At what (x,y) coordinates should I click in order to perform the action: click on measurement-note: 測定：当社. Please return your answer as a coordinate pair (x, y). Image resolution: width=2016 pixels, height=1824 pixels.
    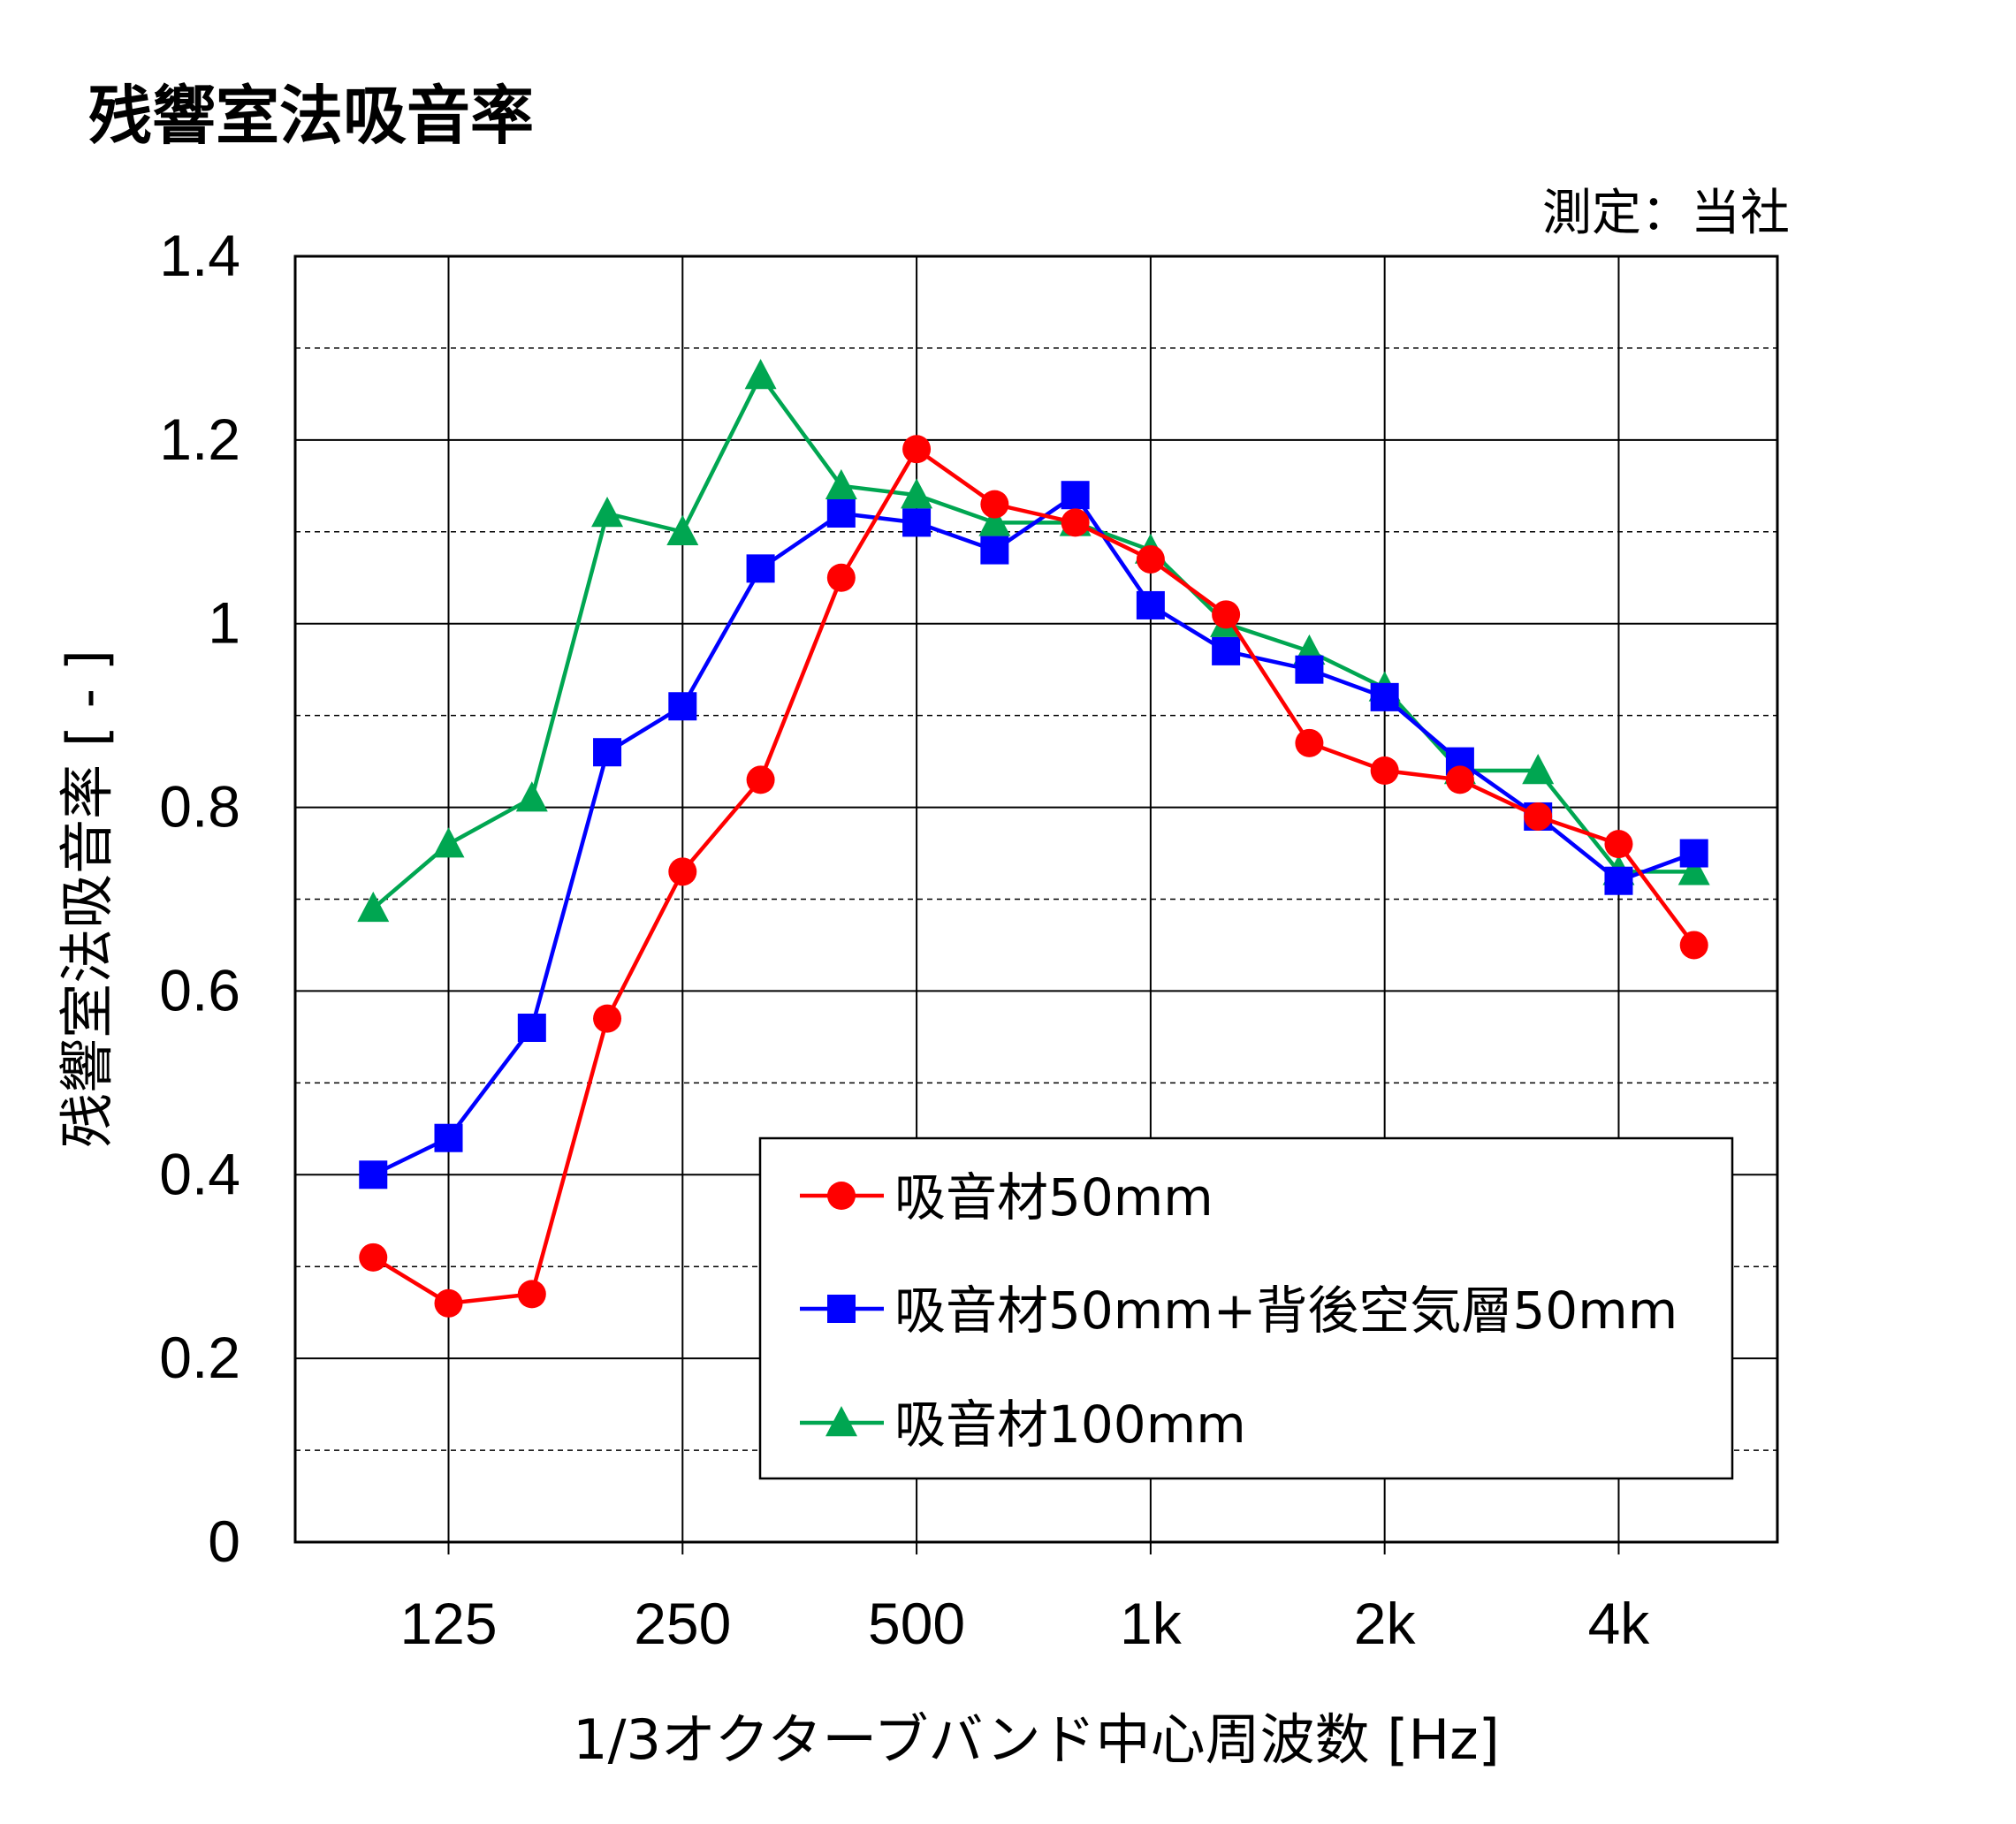
    Looking at the image, I should click on (1666, 213).